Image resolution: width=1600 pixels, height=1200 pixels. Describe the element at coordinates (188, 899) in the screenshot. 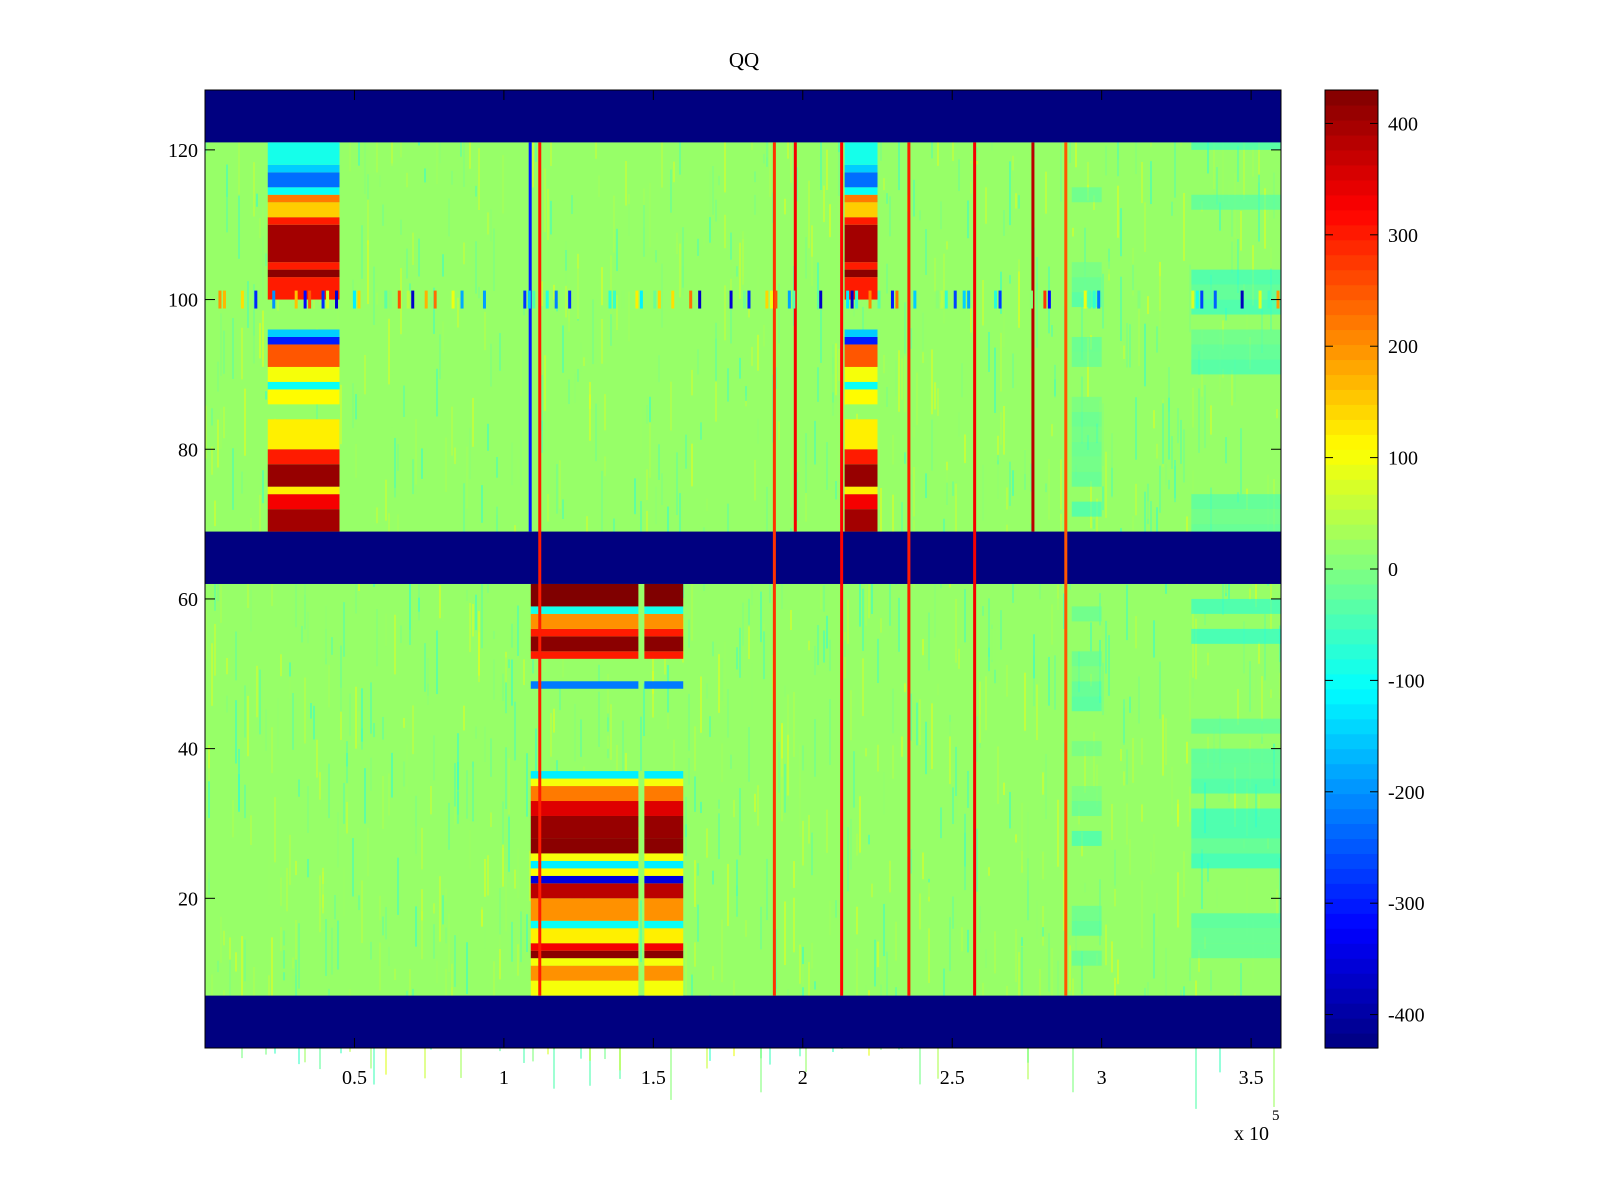

I see `y-tick-label: 20` at that location.